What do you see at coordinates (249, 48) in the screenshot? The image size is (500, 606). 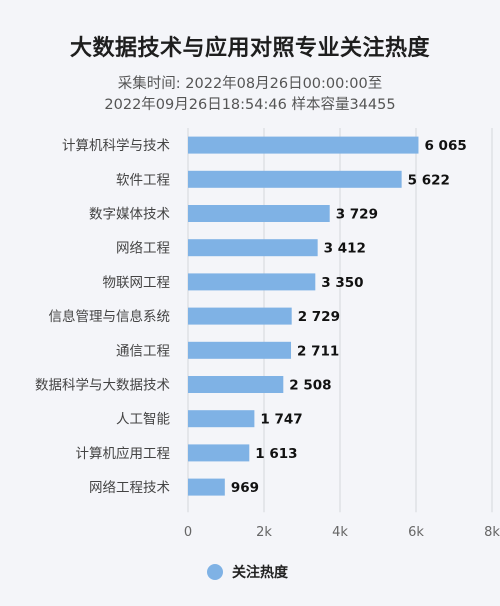 I see `chart-title: 大数据技术与应用对照专业关注热度` at bounding box center [249, 48].